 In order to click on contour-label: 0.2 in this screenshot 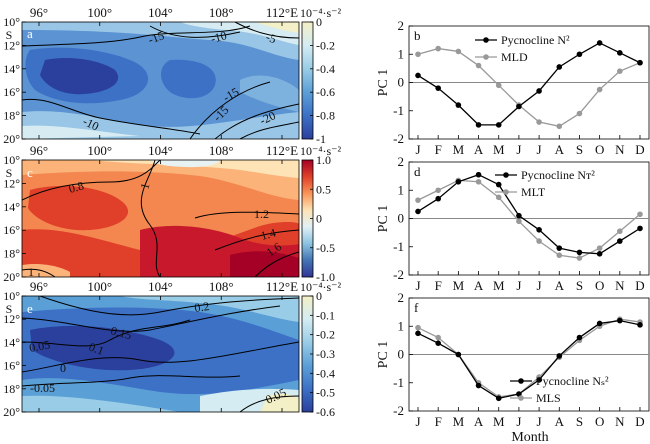, I will do `click(201, 307)`.